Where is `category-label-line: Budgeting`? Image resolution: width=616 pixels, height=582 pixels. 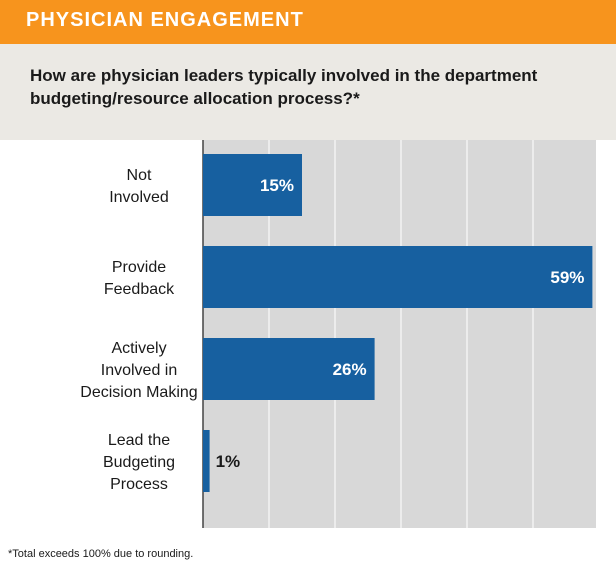 category-label-line: Budgeting is located at coordinates (139, 462).